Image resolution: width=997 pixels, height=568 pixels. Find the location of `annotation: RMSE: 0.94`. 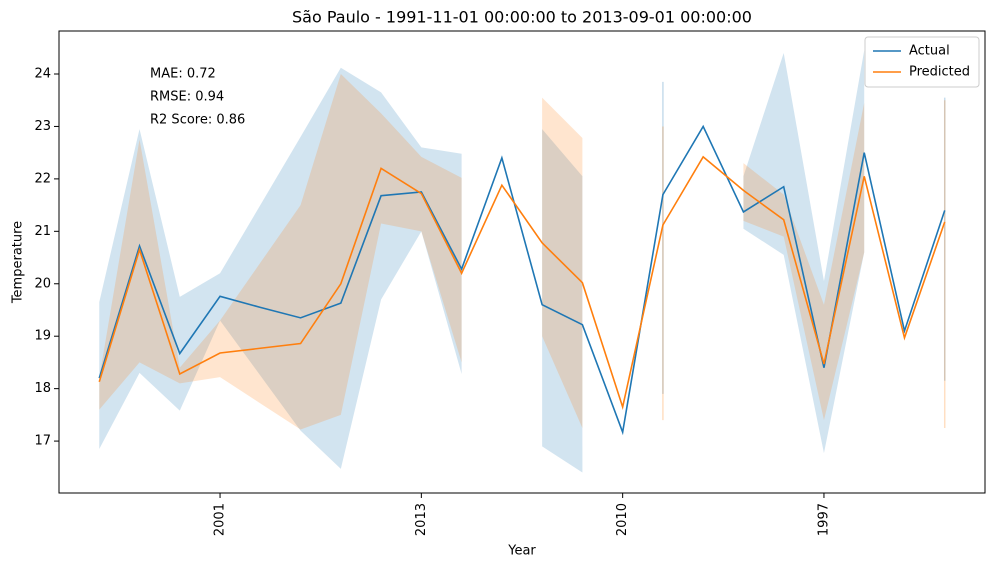

annotation: RMSE: 0.94 is located at coordinates (187, 97).